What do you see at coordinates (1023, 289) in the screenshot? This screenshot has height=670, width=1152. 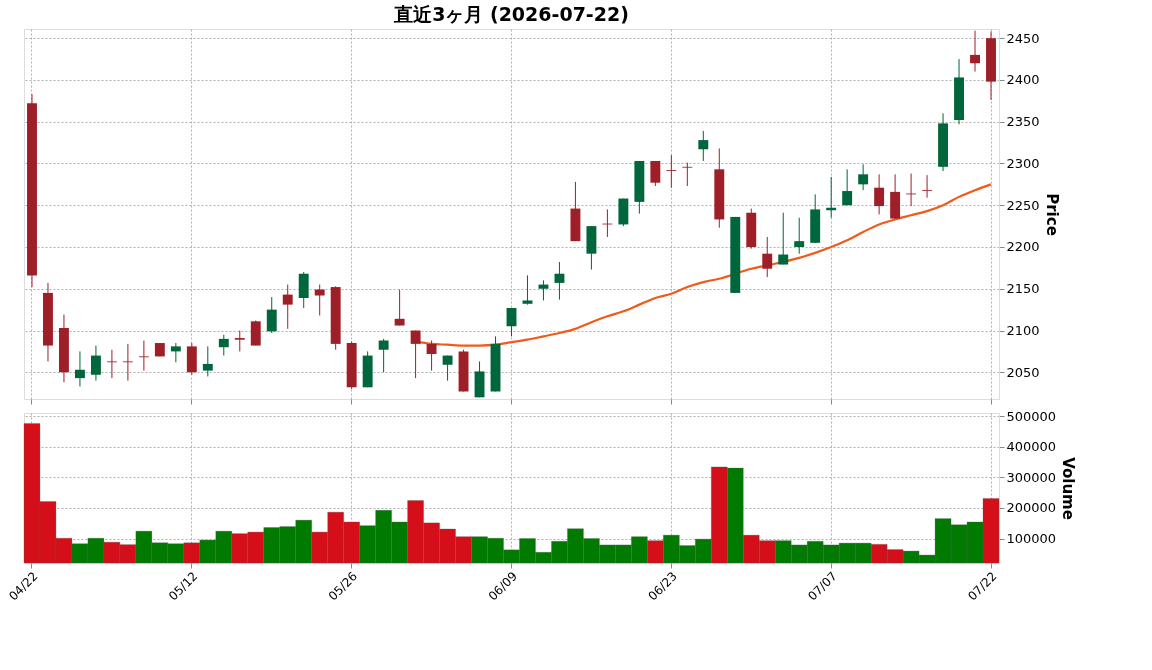 I see `y-tick-label: 2150` at bounding box center [1023, 289].